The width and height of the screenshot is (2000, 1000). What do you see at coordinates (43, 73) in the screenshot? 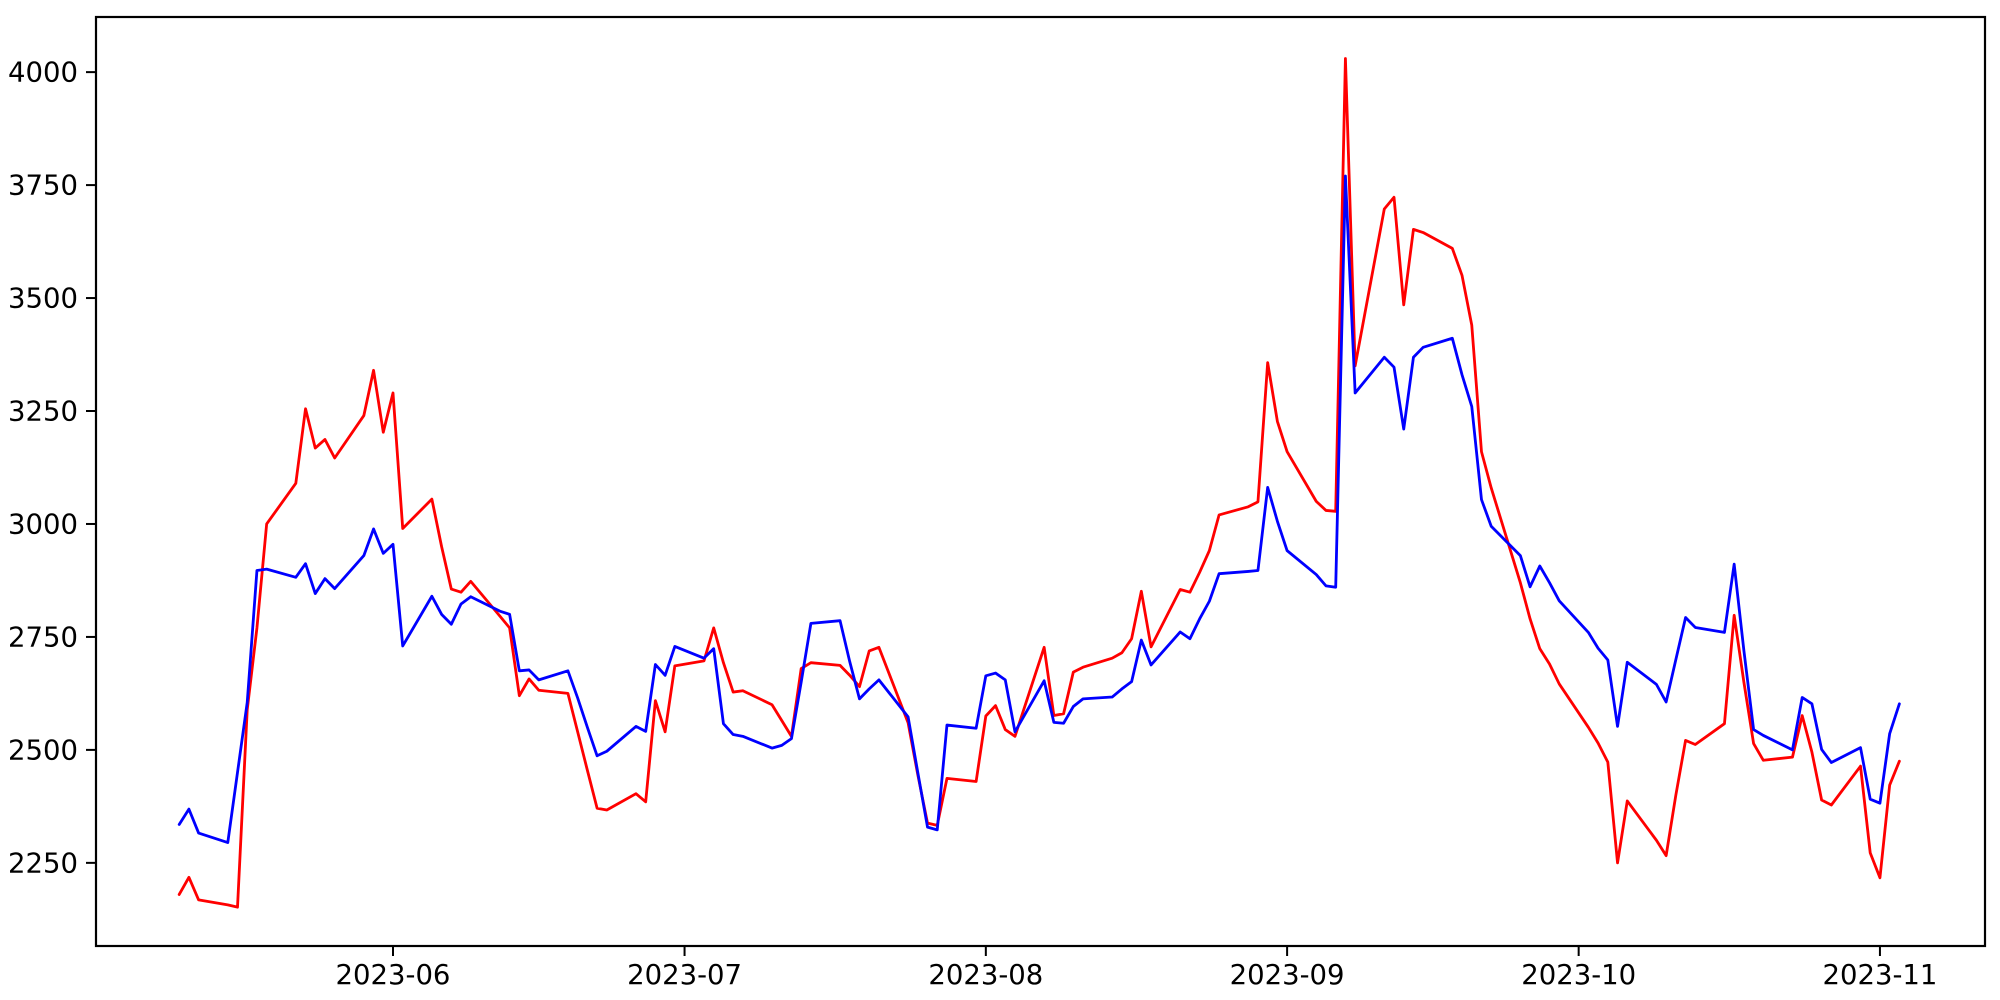
I see `y-tick-label: 4000` at bounding box center [43, 73].